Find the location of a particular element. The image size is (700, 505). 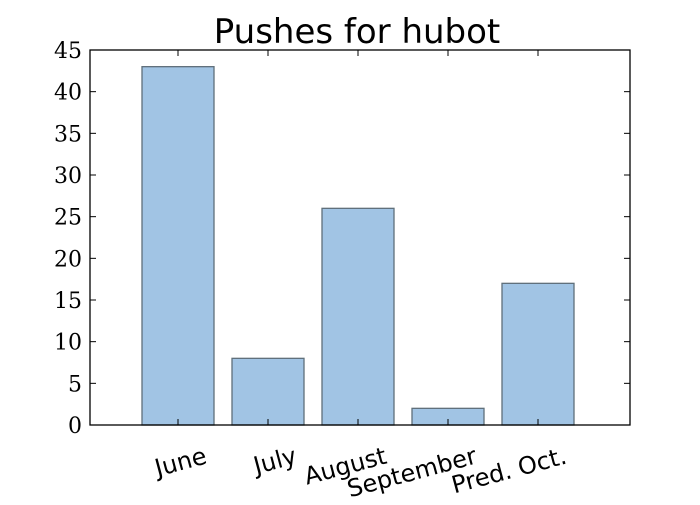

xtick-label-july: July is located at coordinates (274, 461).